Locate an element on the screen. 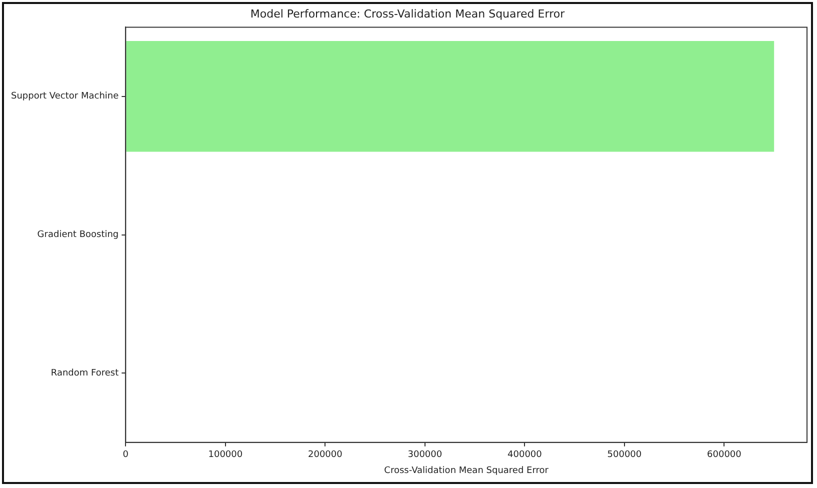 The height and width of the screenshot is (488, 817). x-tick-label: 100000 is located at coordinates (225, 455).